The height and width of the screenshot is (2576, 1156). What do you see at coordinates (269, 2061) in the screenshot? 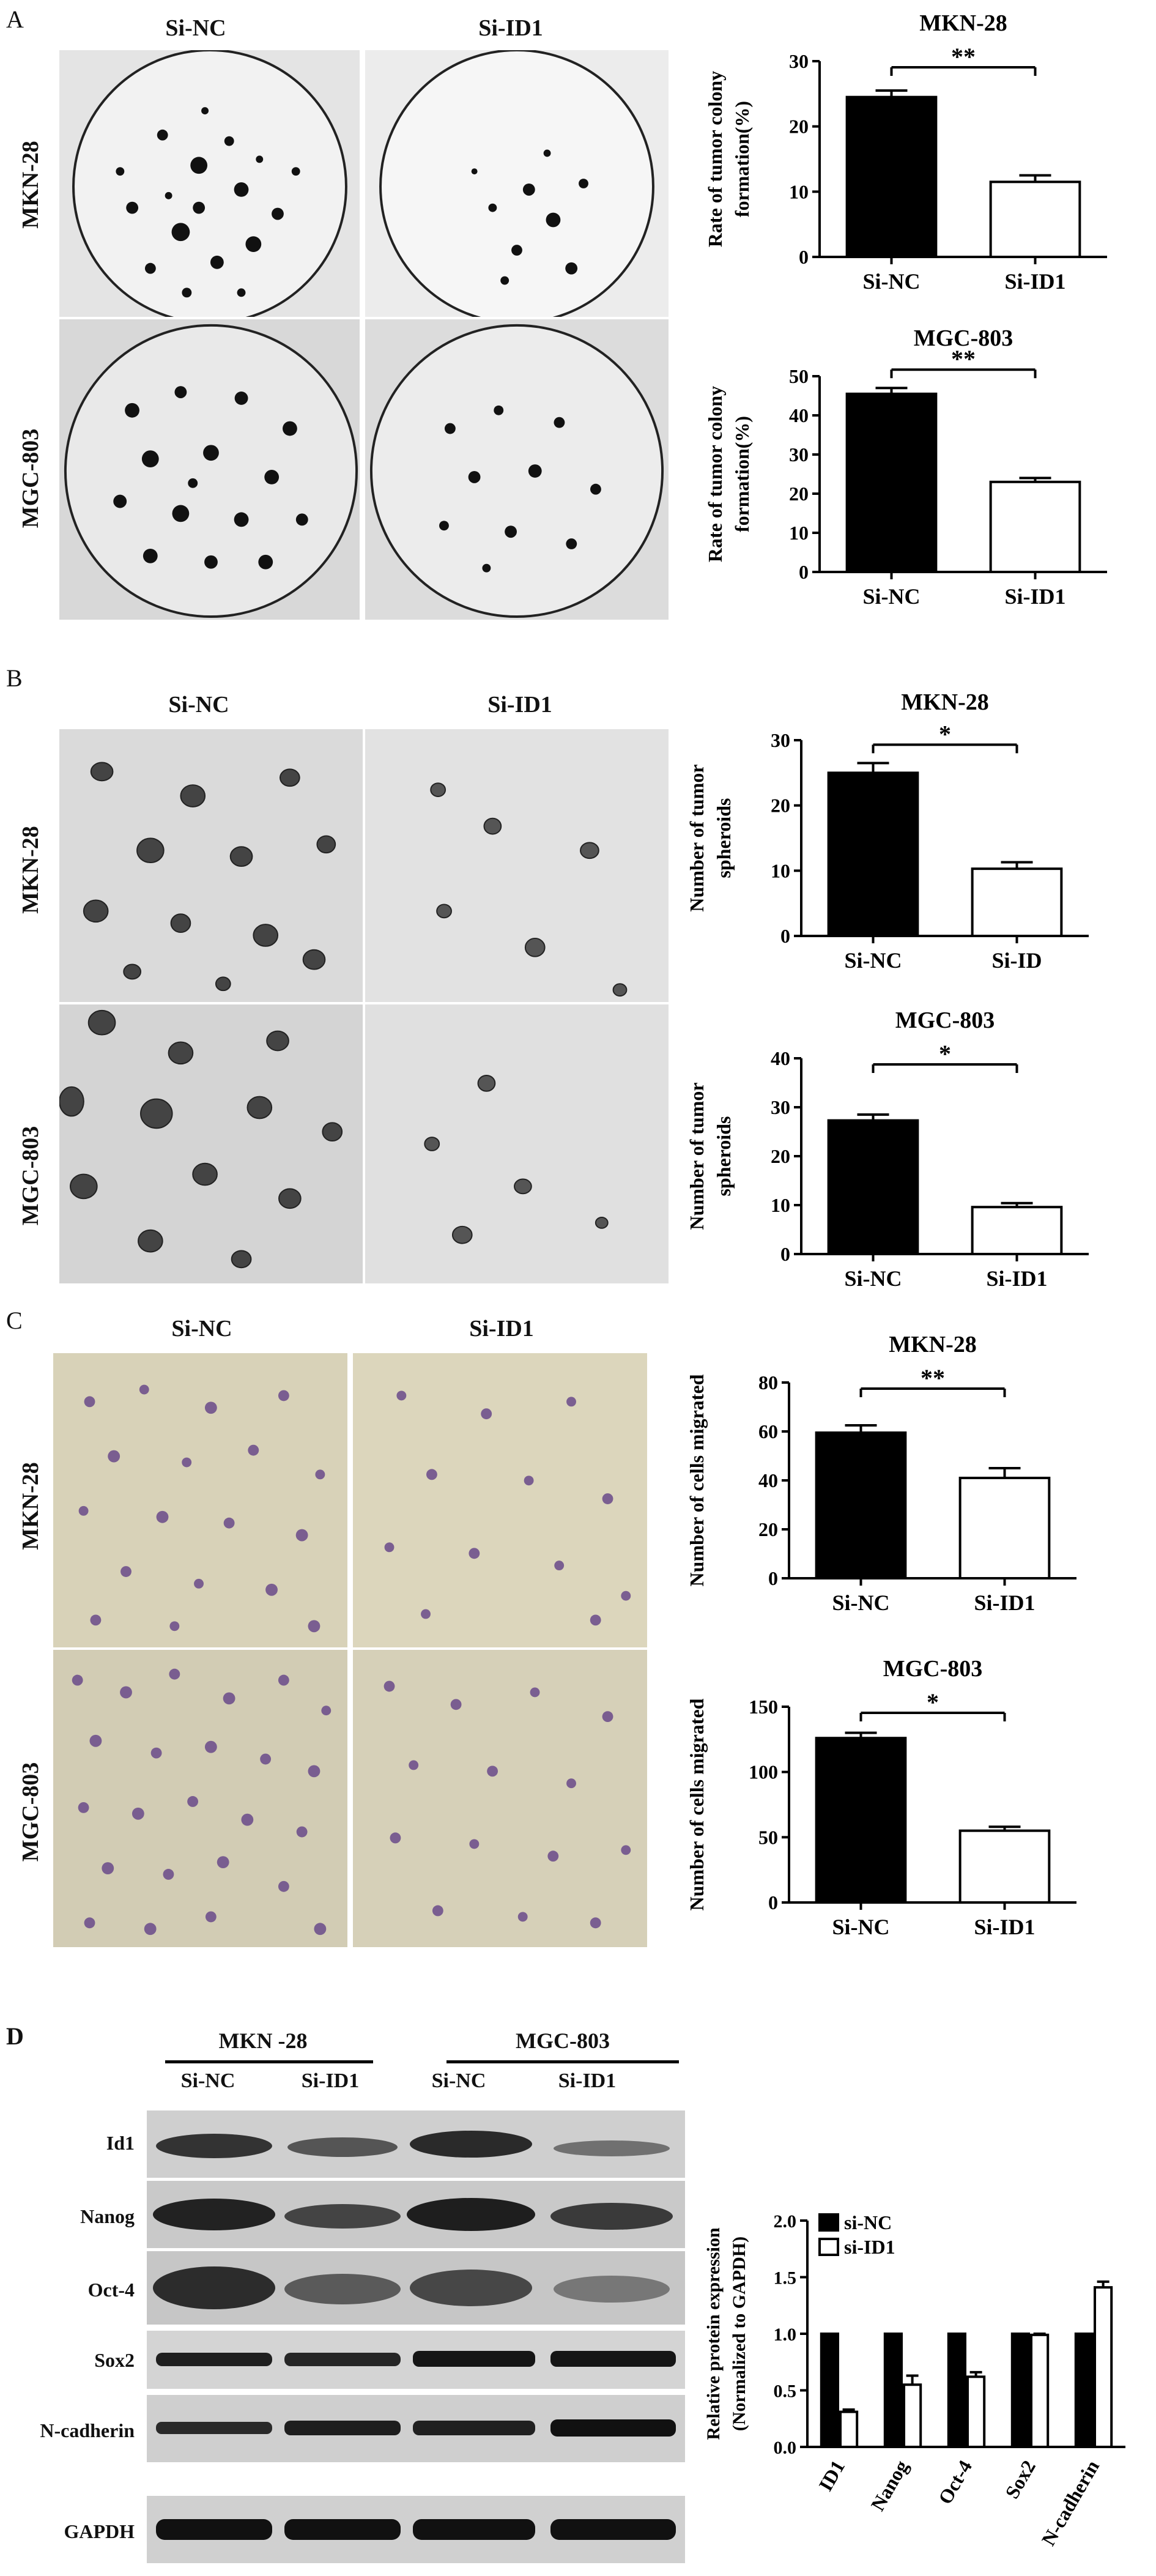
I see `blot-group-line-mkn28` at bounding box center [269, 2061].